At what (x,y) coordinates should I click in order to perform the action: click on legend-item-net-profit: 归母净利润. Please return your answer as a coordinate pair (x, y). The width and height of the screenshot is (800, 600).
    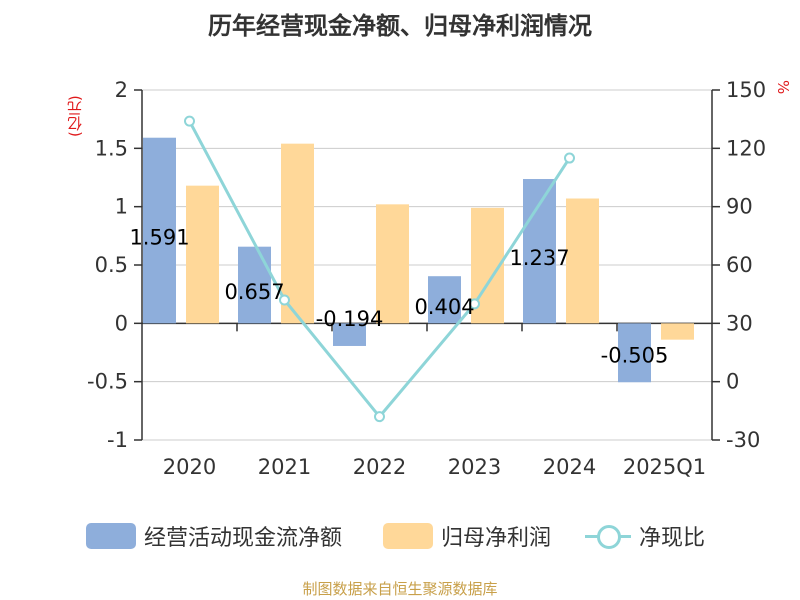
    Looking at the image, I should click on (467, 536).